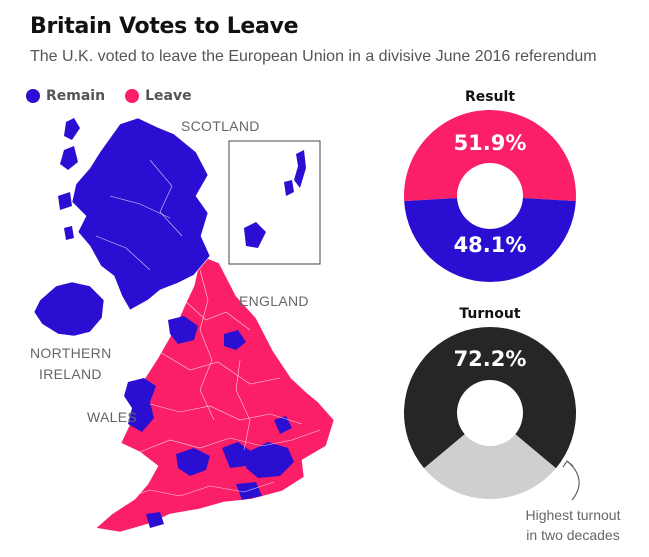 The height and width of the screenshot is (557, 649). Describe the element at coordinates (155, 520) in the screenshot. I see `cornwall-remain-area` at that location.